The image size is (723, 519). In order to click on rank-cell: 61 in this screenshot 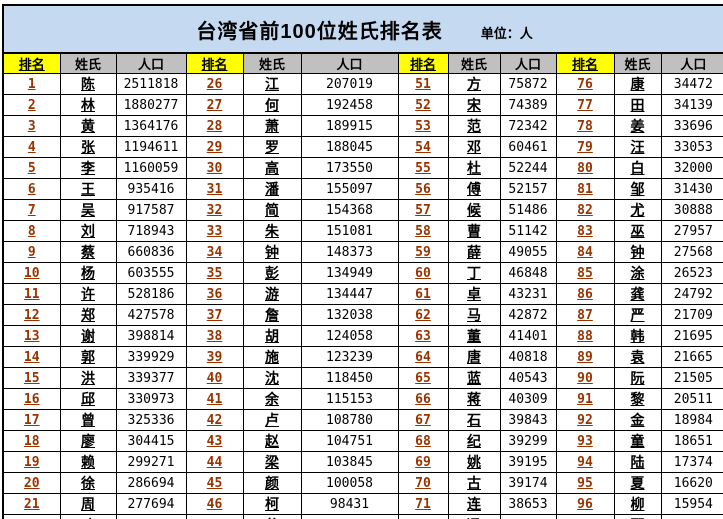, I will do `click(423, 294)`.